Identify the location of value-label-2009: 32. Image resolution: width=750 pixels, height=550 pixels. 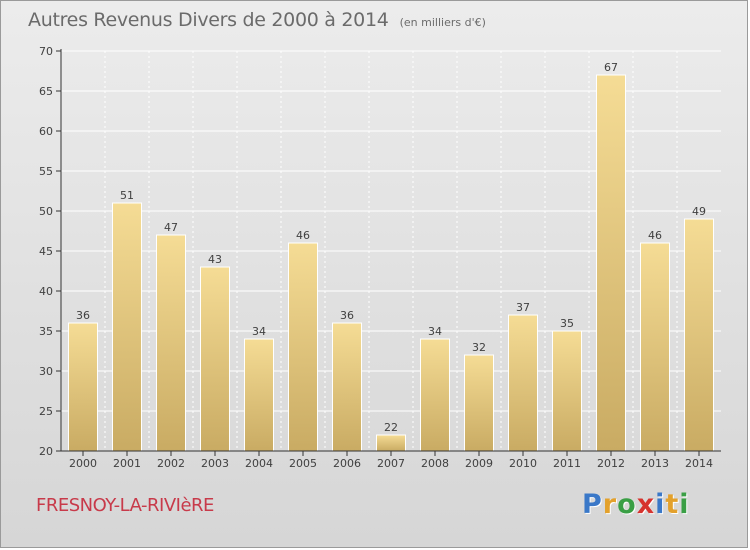
(479, 347).